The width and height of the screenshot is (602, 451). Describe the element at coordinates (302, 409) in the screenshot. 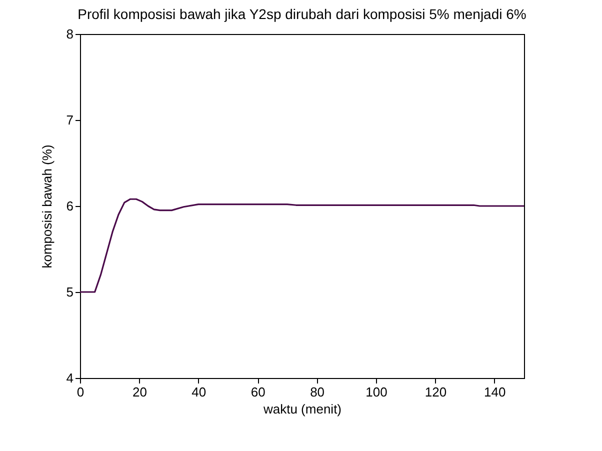

I see `x-axis-title: waktu (menit)` at that location.